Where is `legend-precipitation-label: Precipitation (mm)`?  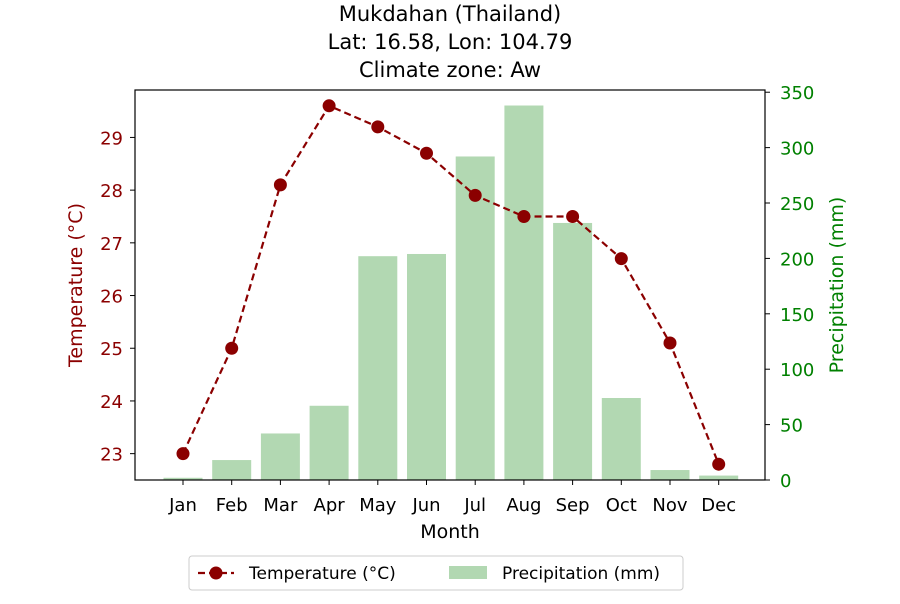
legend-precipitation-label: Precipitation (mm) is located at coordinates (581, 574).